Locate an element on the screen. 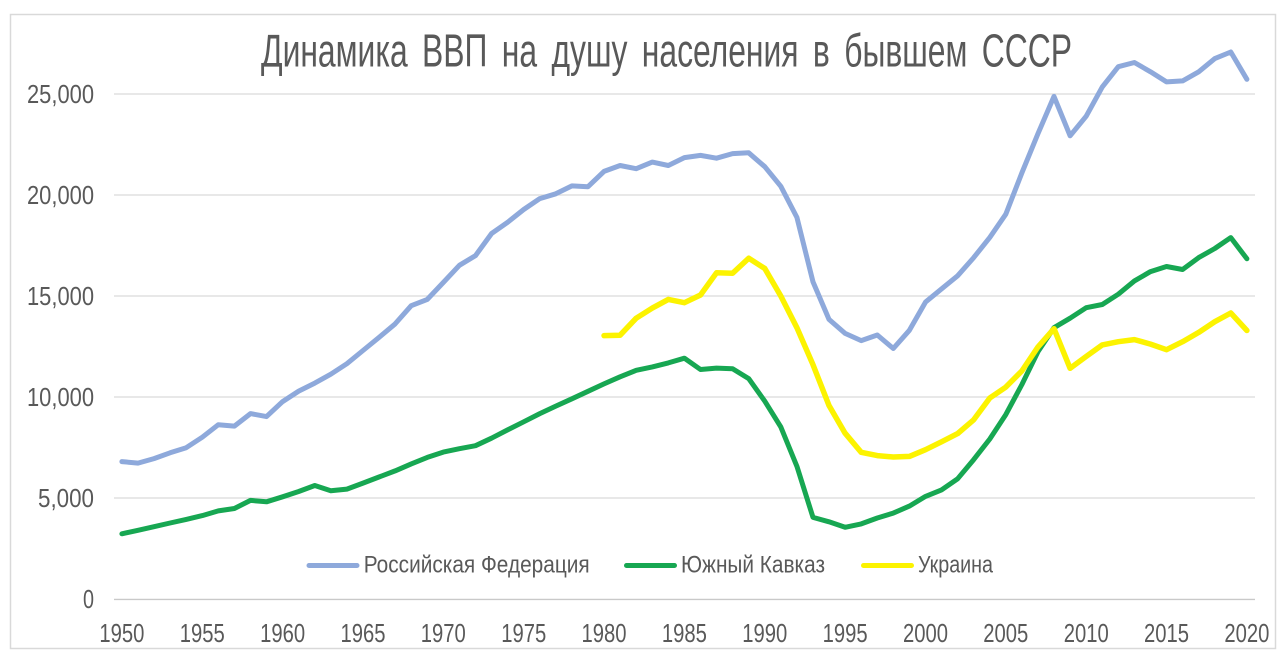 Image resolution: width=1286 pixels, height=663 pixels. svg-text: 2015 is located at coordinates (1166, 633).